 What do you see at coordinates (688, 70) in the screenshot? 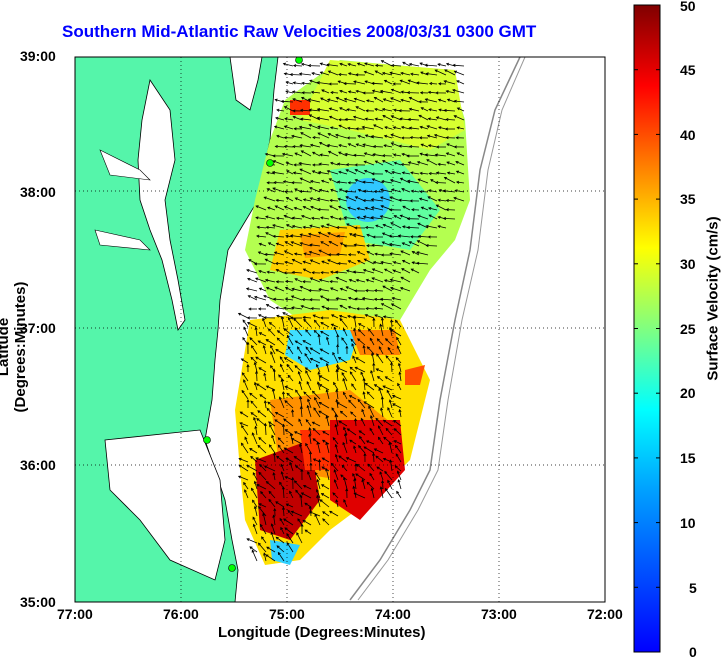
I see `colorbar-tick: 45` at bounding box center [688, 70].